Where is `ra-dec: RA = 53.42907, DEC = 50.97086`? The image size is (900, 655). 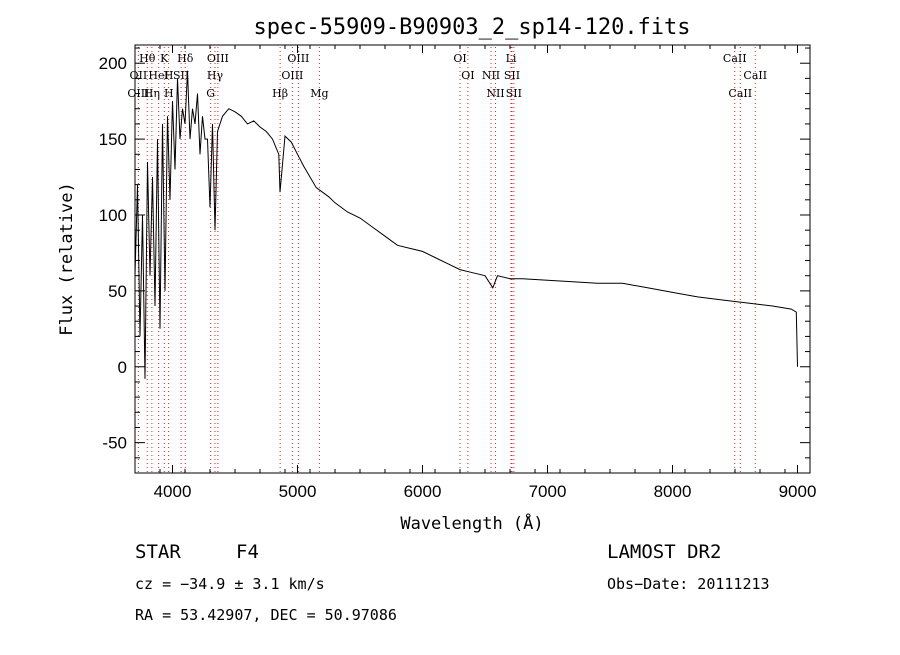 ra-dec: RA = 53.42907, DEC = 50.97086 is located at coordinates (266, 615).